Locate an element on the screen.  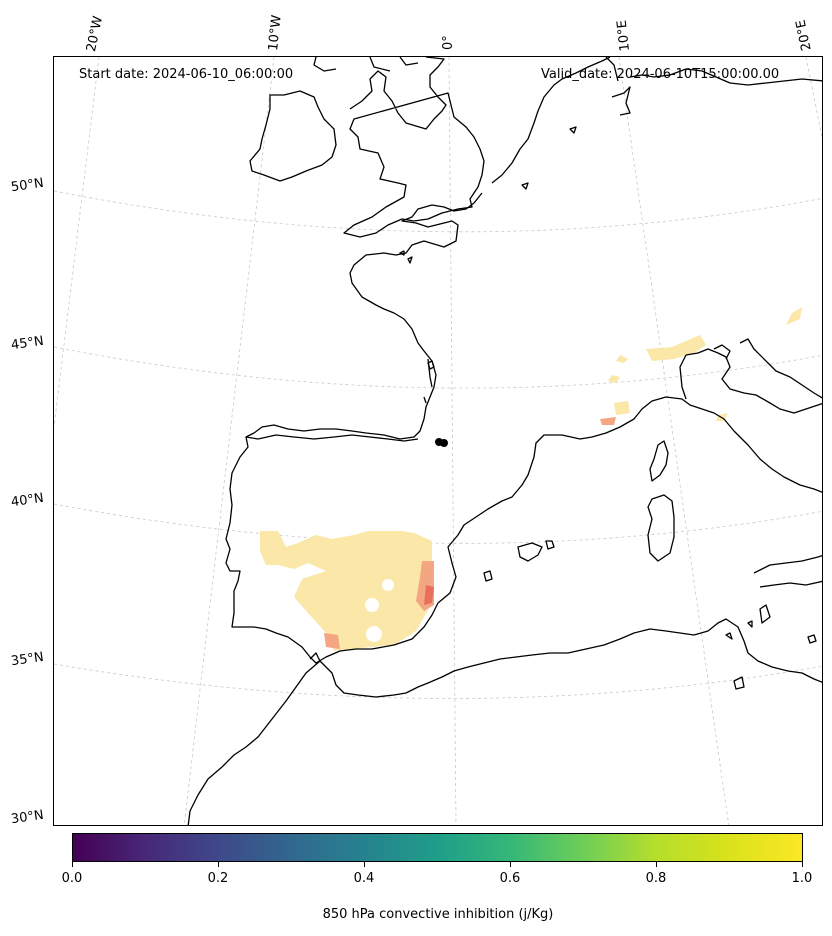
colorbar-tick-label: 1.0 is located at coordinates (802, 878).